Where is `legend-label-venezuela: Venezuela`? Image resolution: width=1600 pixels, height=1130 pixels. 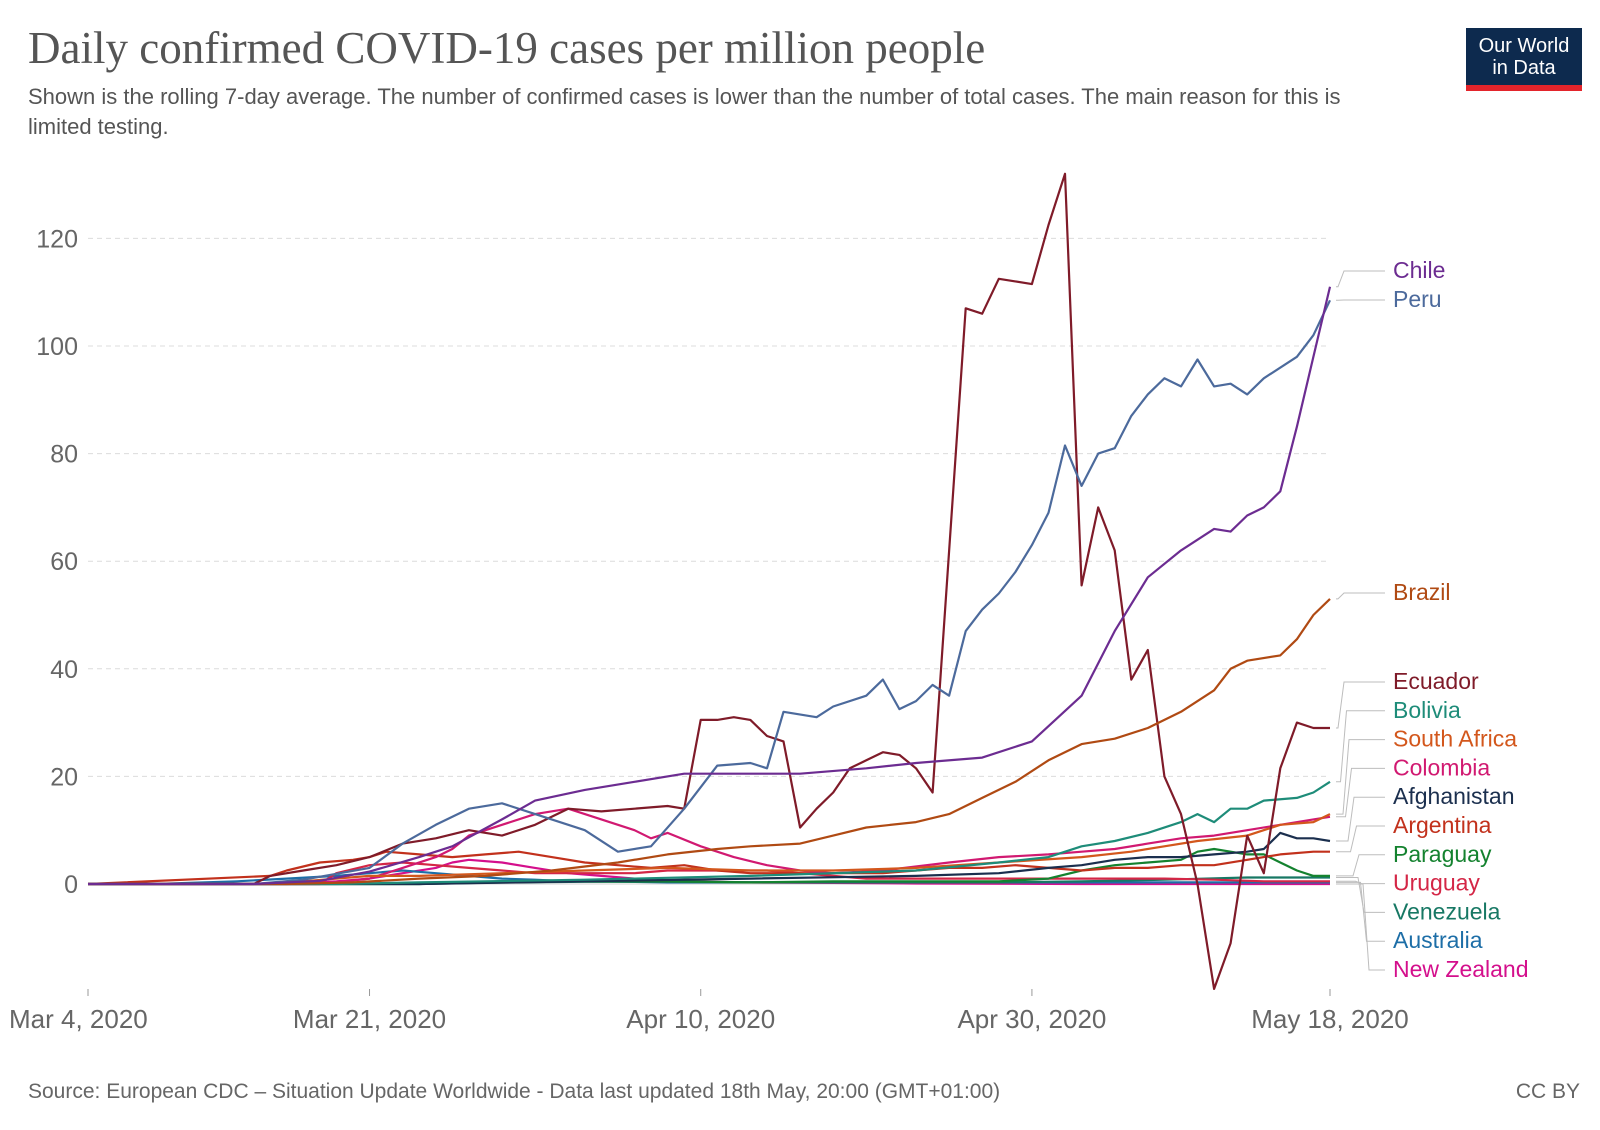 legend-label-venezuela: Venezuela is located at coordinates (1447, 911).